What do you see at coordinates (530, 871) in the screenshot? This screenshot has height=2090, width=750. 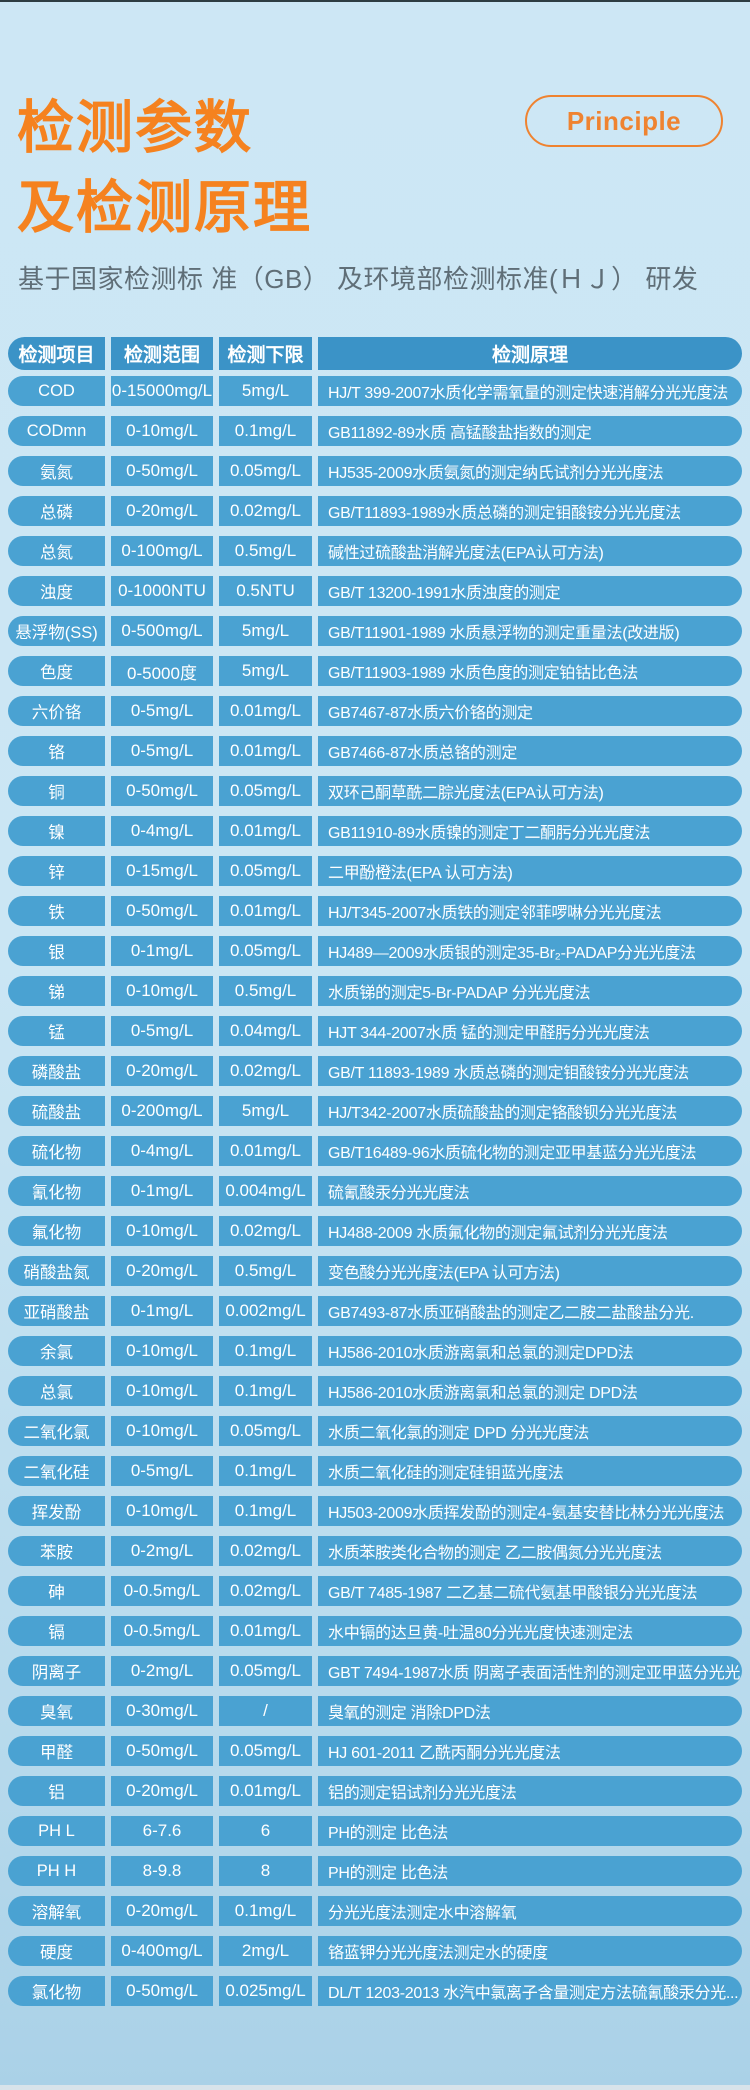 I see `cell-principle: 二甲酚橙法(EPA 认可方法)` at bounding box center [530, 871].